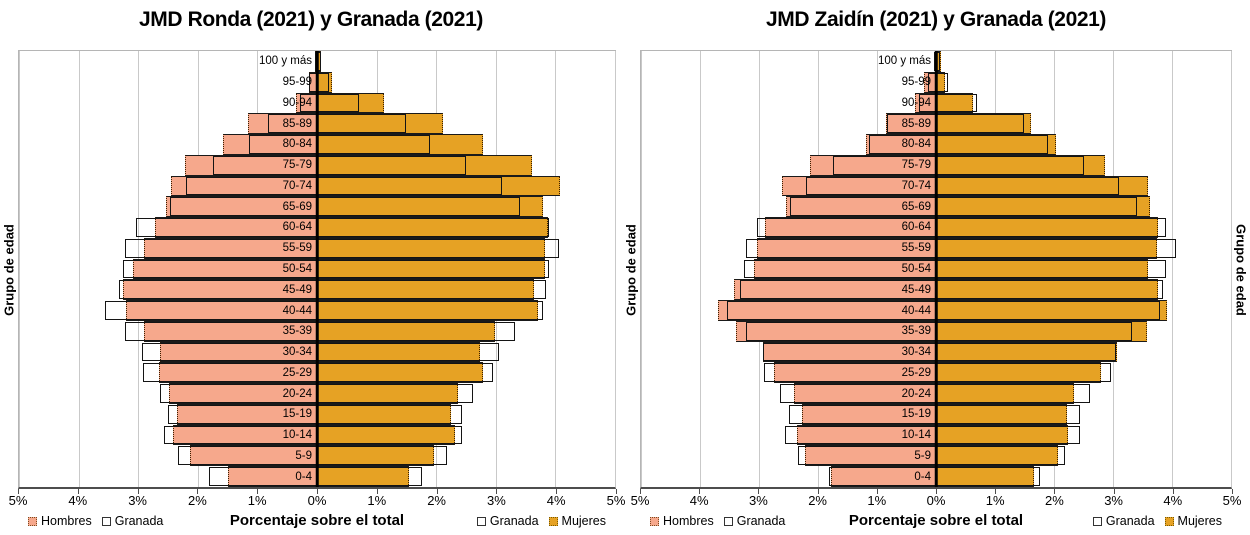 This screenshot has height=535, width=1250. What do you see at coordinates (436, 500) in the screenshot?
I see `x-tick-label: 2%` at bounding box center [436, 500].